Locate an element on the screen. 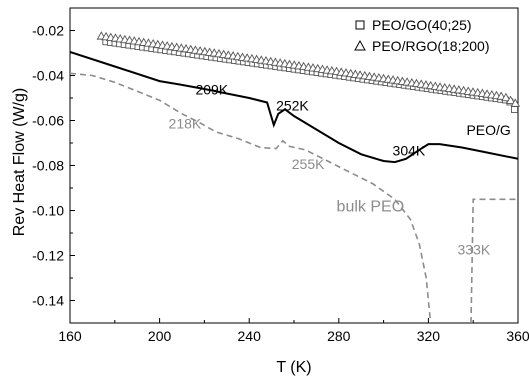 The width and height of the screenshot is (529, 381). series-line-bulk-peo is located at coordinates (494, 260).